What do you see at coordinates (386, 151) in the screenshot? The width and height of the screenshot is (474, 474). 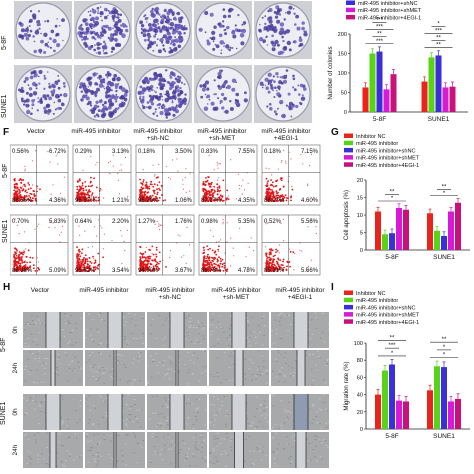 I see `legend-label: miR-495 inhibitor+shNC` at bounding box center [386, 151].